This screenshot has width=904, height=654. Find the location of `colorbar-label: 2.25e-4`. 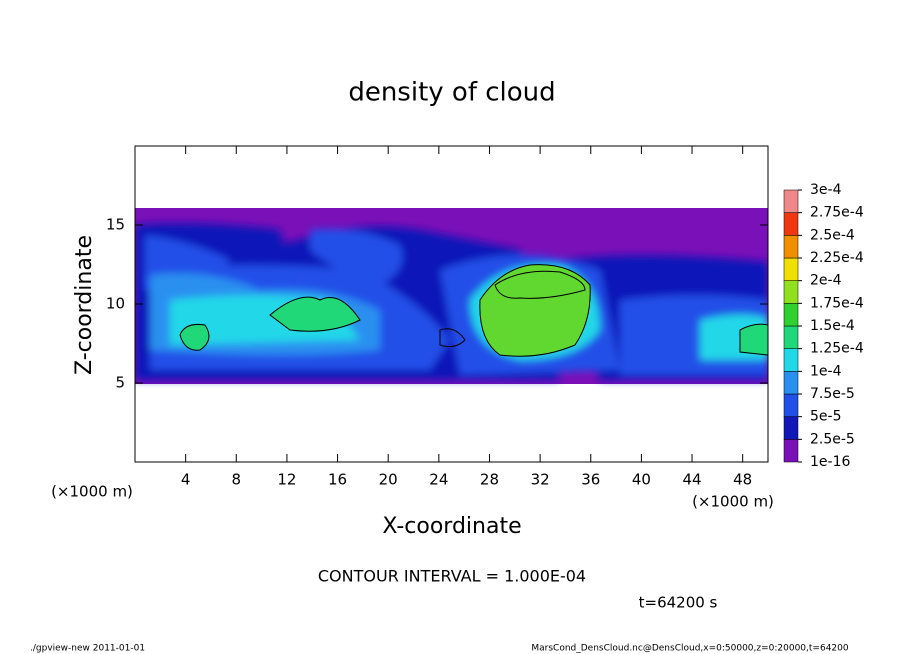

colorbar-label: 2.25e-4 is located at coordinates (837, 258).